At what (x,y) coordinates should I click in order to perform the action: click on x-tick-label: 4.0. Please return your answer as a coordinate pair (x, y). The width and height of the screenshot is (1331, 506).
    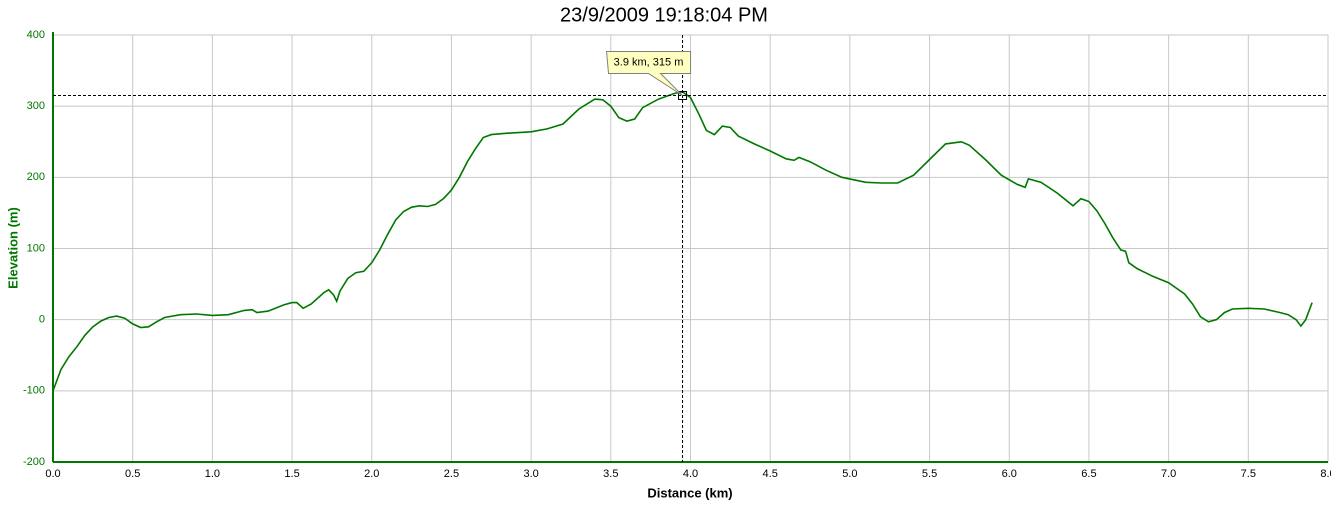
    Looking at the image, I should click on (690, 474).